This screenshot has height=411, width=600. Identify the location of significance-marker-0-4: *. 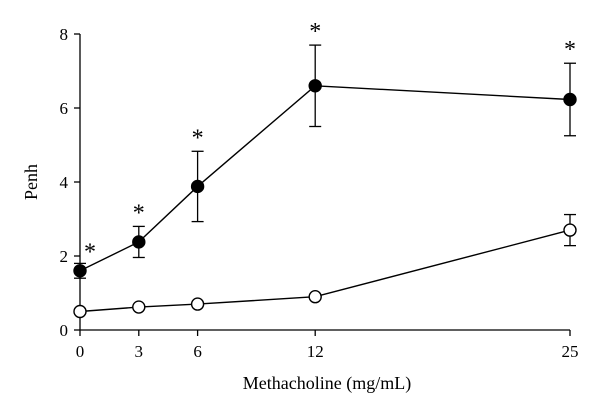
(570, 50).